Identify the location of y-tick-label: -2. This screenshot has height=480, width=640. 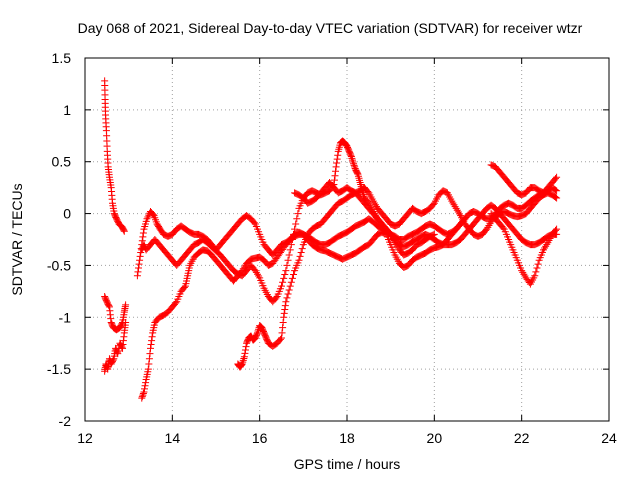
(65, 421).